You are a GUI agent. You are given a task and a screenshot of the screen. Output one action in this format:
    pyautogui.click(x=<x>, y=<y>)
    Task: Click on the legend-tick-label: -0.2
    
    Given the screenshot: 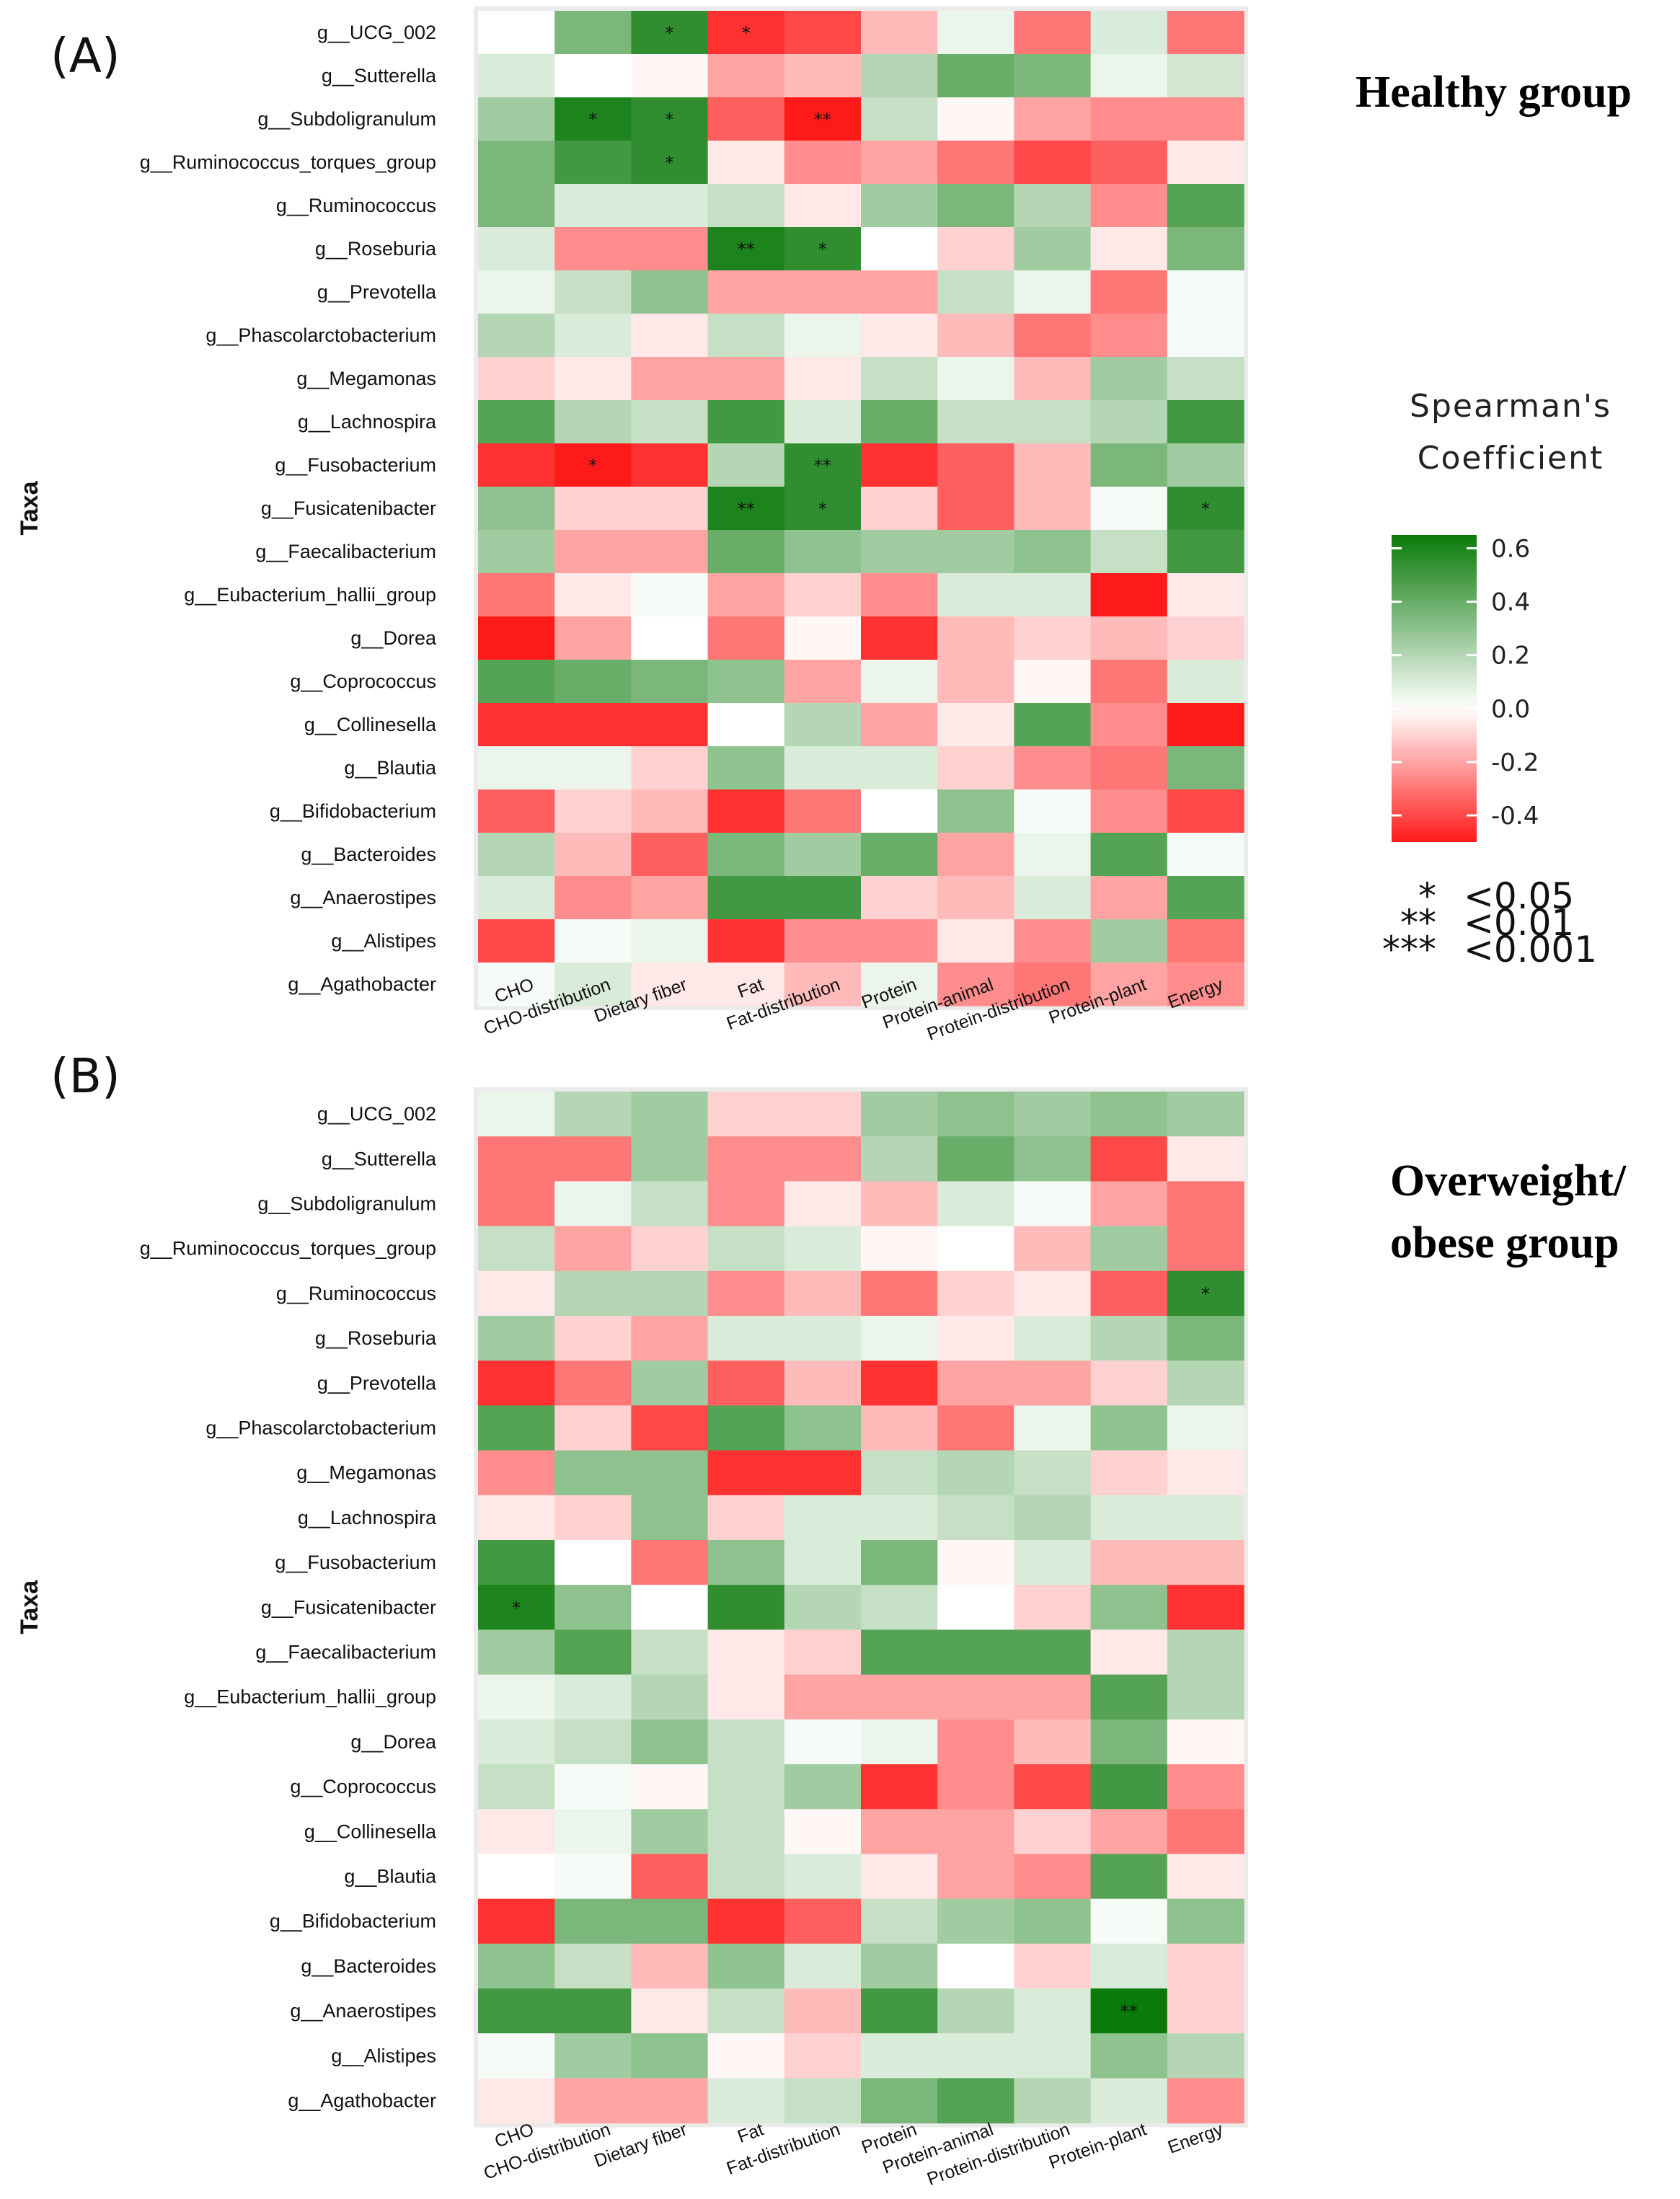 What is the action you would take?
    pyautogui.click(x=1515, y=762)
    